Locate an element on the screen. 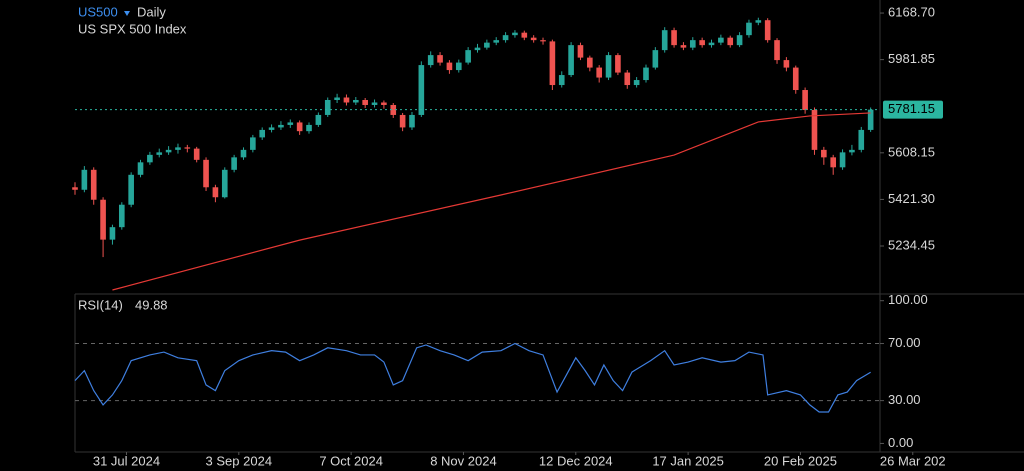 This screenshot has height=471, width=1024. y-tick-label: 5608.15 is located at coordinates (911, 151).